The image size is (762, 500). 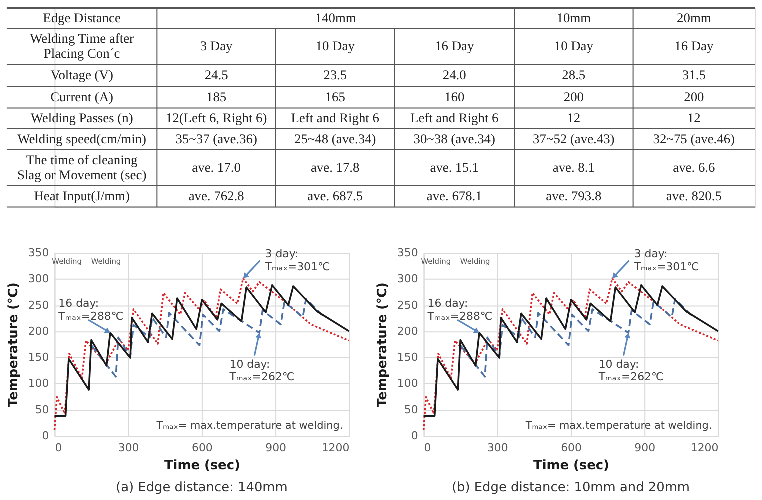 I want to click on text: 12(Left 6, Right 6), so click(x=217, y=118).